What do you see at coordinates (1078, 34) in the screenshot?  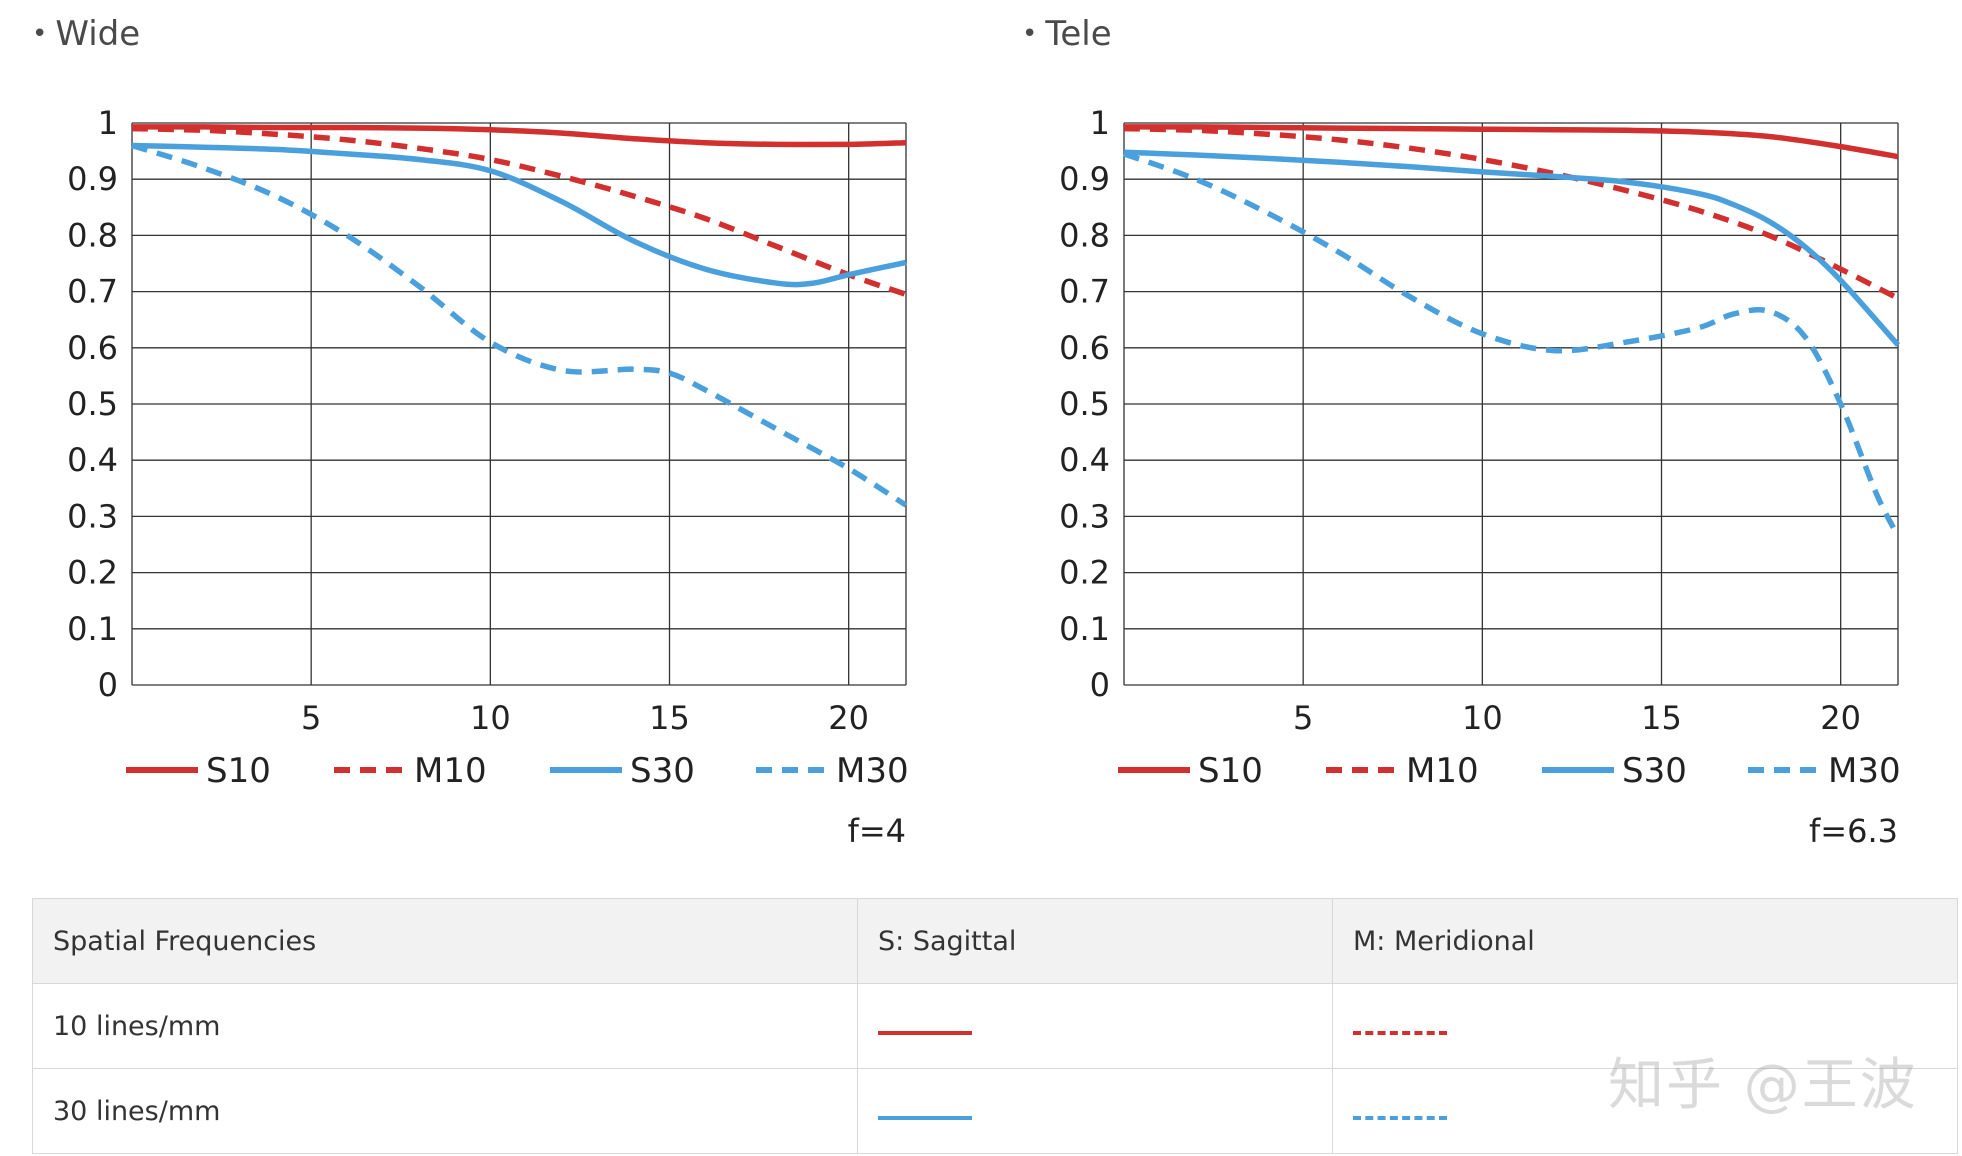 I see `tele-title-text: Tele` at bounding box center [1078, 34].